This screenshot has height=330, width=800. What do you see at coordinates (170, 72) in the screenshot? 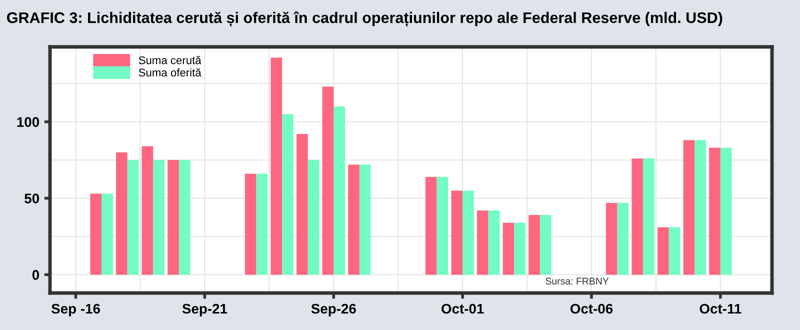
I see `legend-label: Suma oferită` at bounding box center [170, 72].